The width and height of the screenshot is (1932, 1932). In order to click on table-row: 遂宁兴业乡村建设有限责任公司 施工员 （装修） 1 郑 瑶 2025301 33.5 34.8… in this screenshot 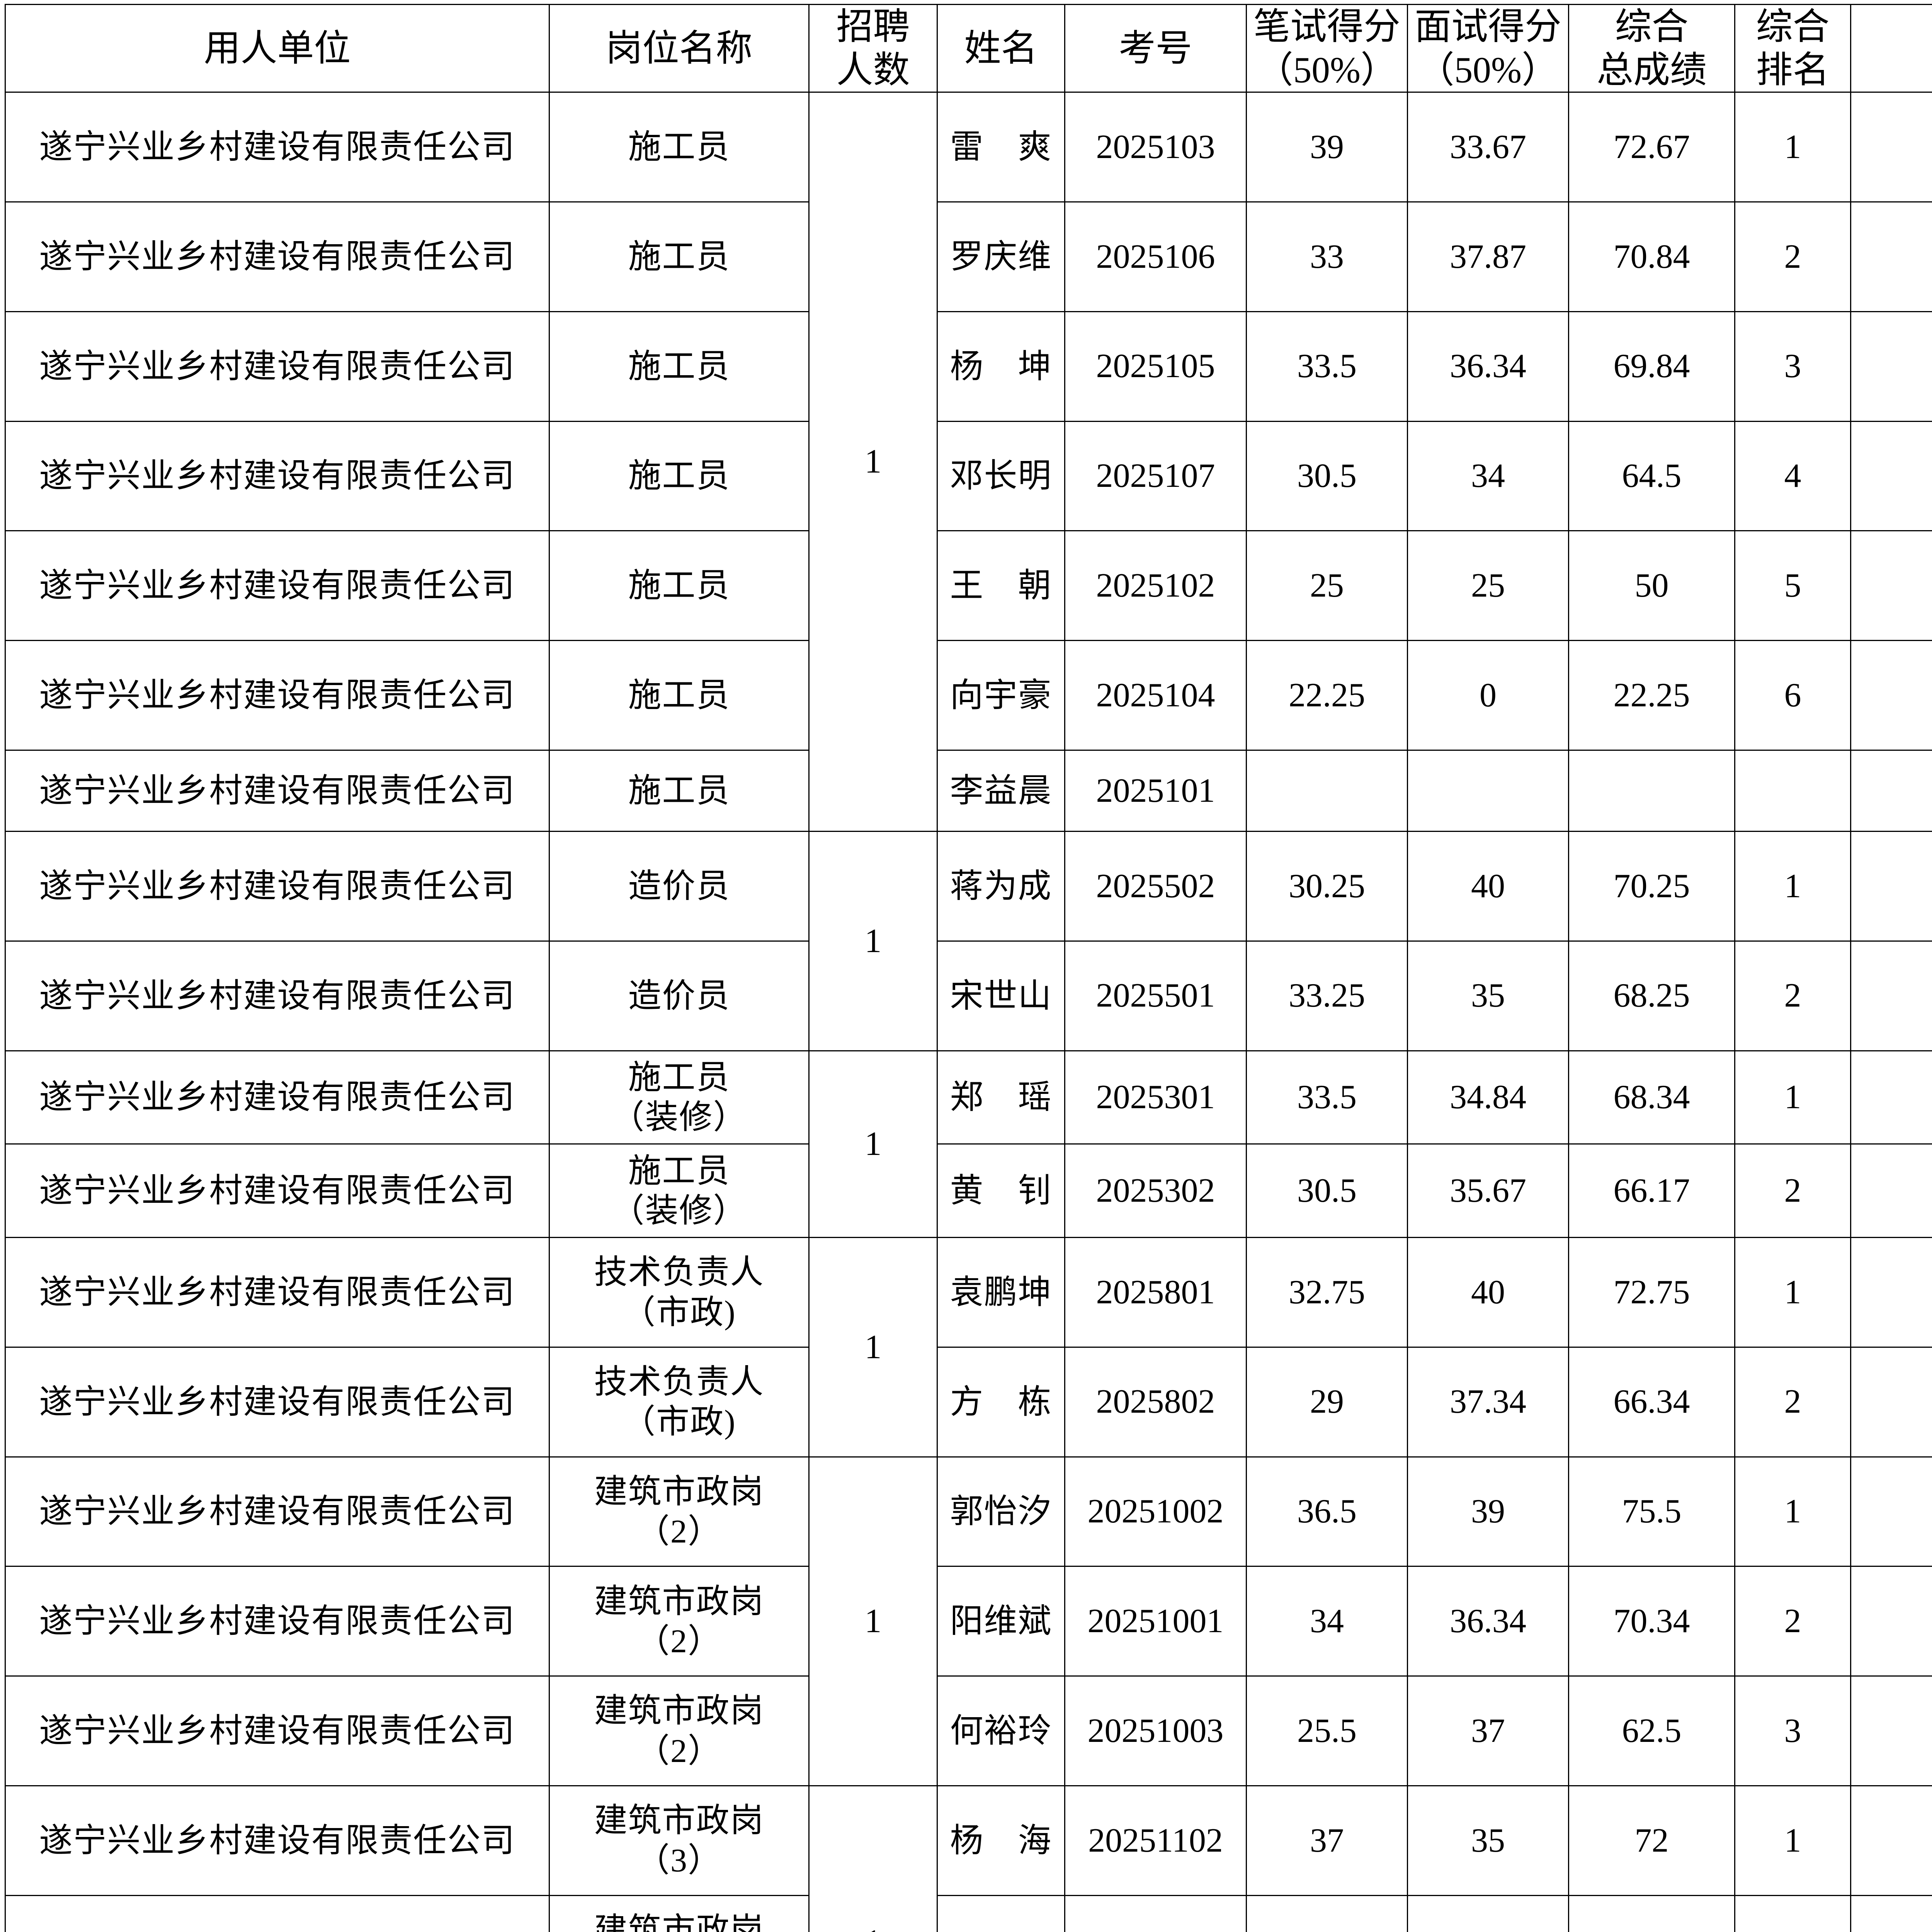, I will do `click(969, 1144)`.